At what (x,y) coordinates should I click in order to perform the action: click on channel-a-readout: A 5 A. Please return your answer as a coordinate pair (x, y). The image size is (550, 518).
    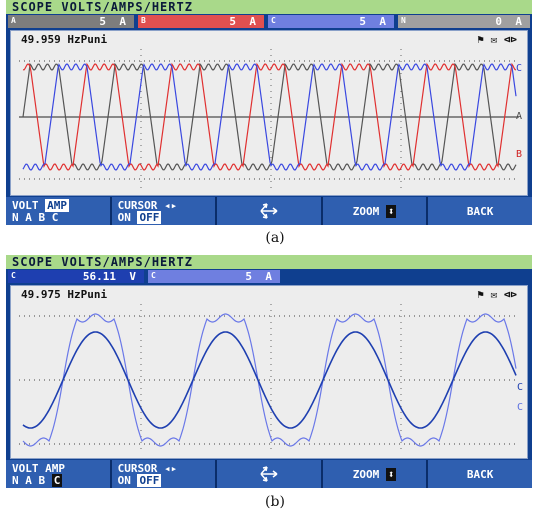
    Looking at the image, I should click on (71, 21).